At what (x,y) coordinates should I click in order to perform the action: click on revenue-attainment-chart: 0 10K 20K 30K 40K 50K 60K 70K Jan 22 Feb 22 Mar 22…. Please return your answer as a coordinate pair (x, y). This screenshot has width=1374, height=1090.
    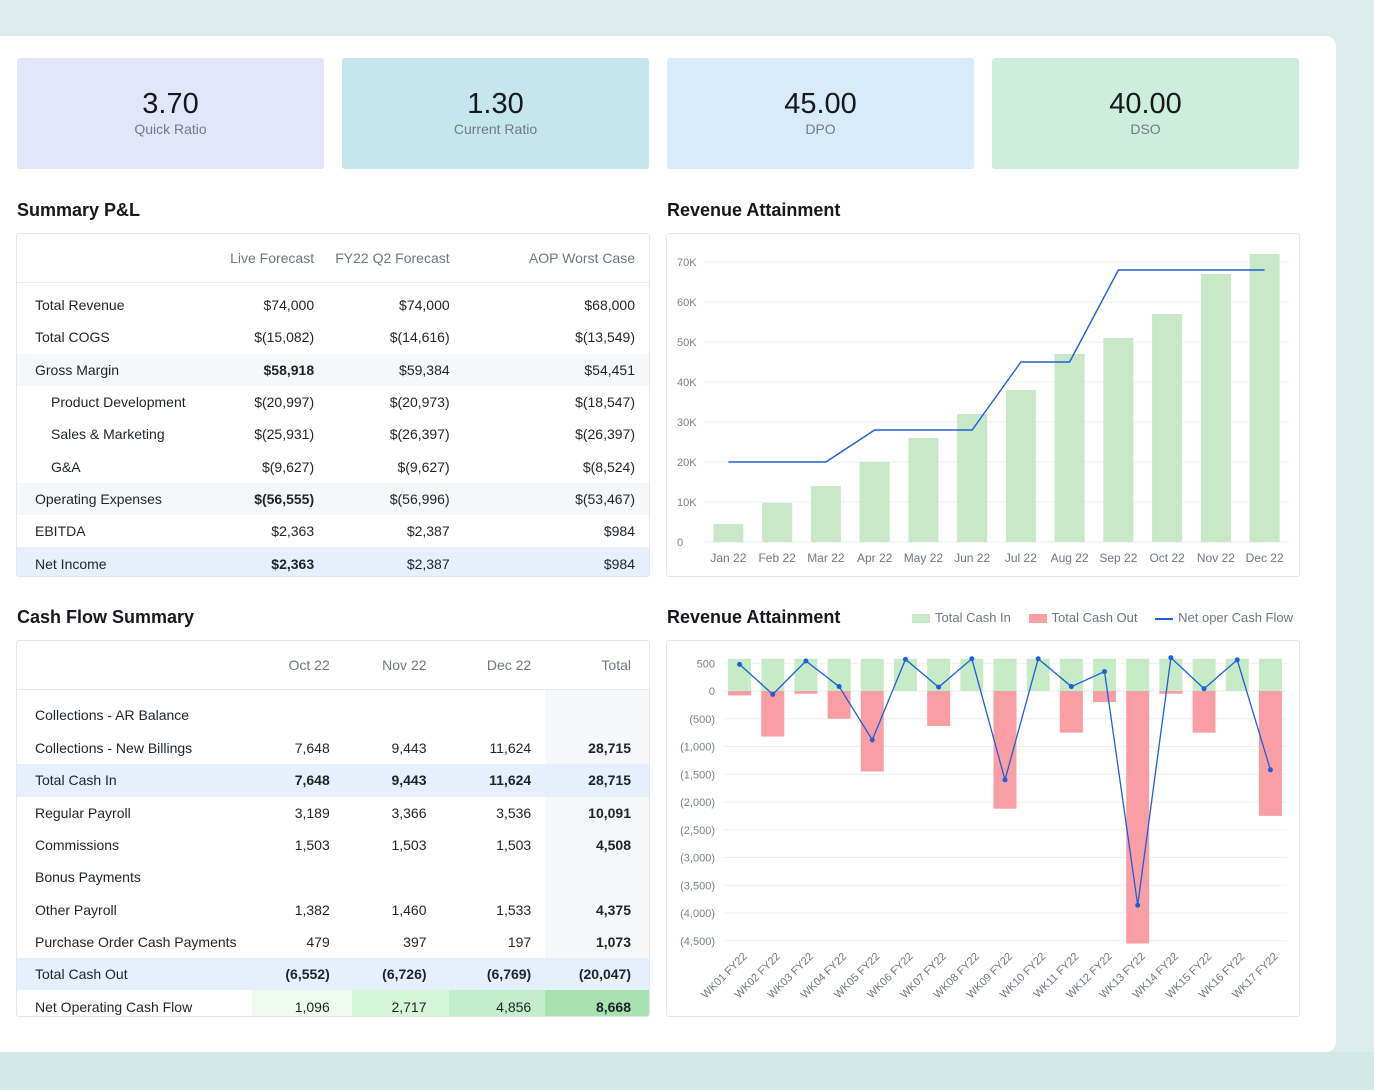
    Looking at the image, I should click on (983, 409).